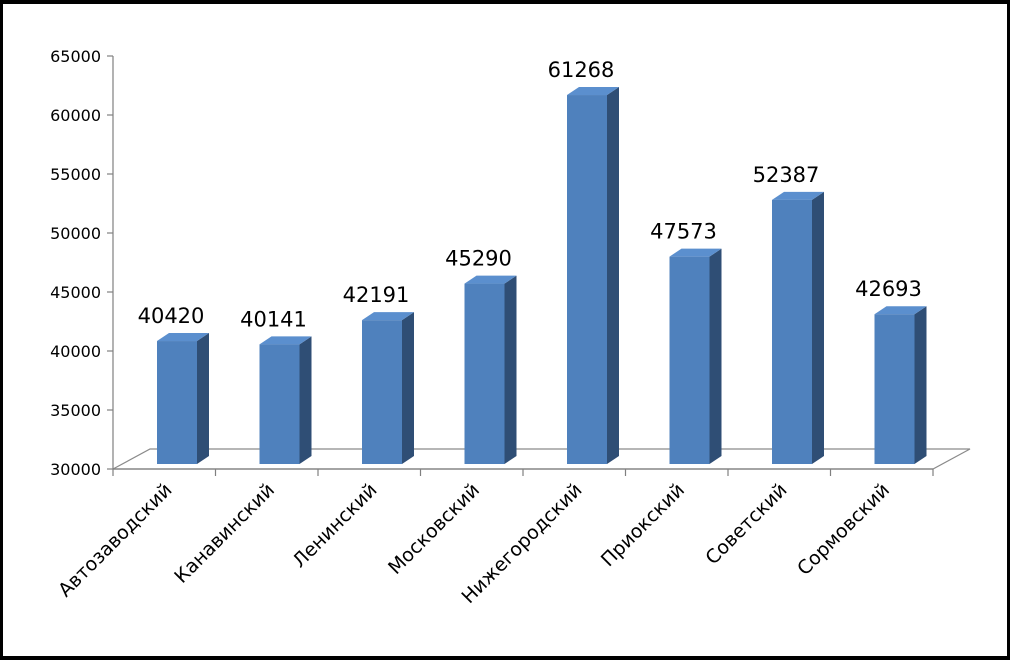 This screenshot has height=660, width=1010. What do you see at coordinates (75, 56) in the screenshot?
I see `y-tick-label: 65000` at bounding box center [75, 56].